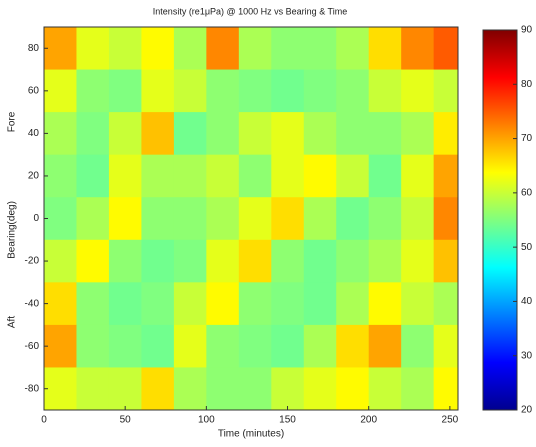 The width and height of the screenshot is (536, 447). What do you see at coordinates (32, 346) in the screenshot?
I see `y-tick-label: -60` at bounding box center [32, 346].